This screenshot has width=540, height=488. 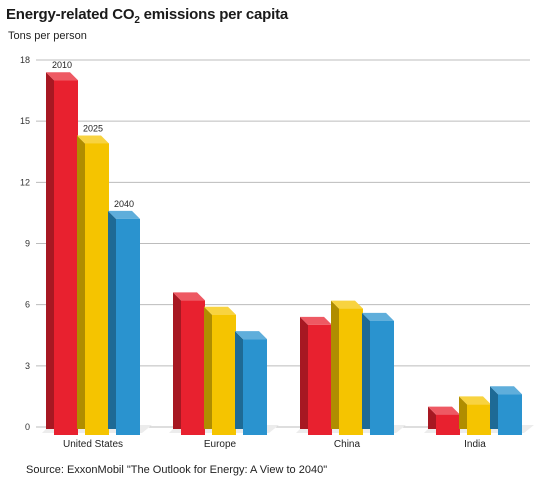 What do you see at coordinates (25, 121) in the screenshot?
I see `y-tick-label: 15` at bounding box center [25, 121].